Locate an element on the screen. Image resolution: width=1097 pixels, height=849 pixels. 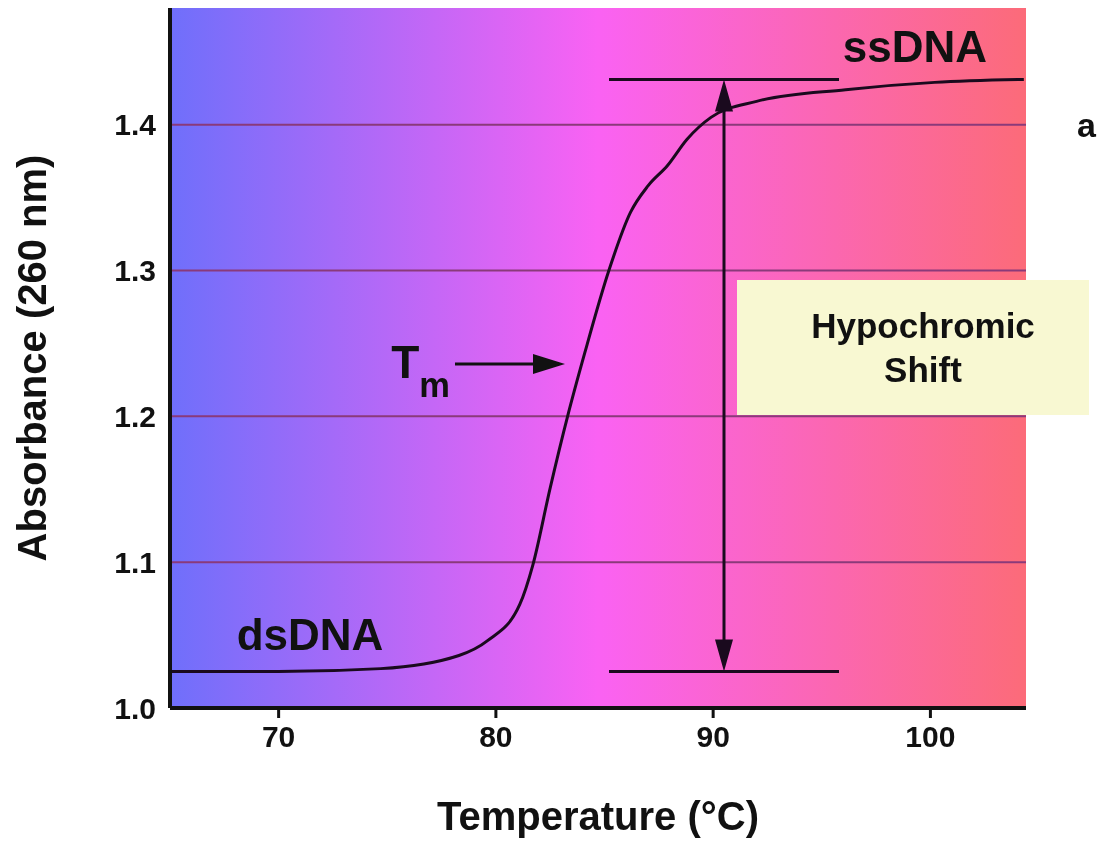
x-tick-label: 70 is located at coordinates (278, 737).